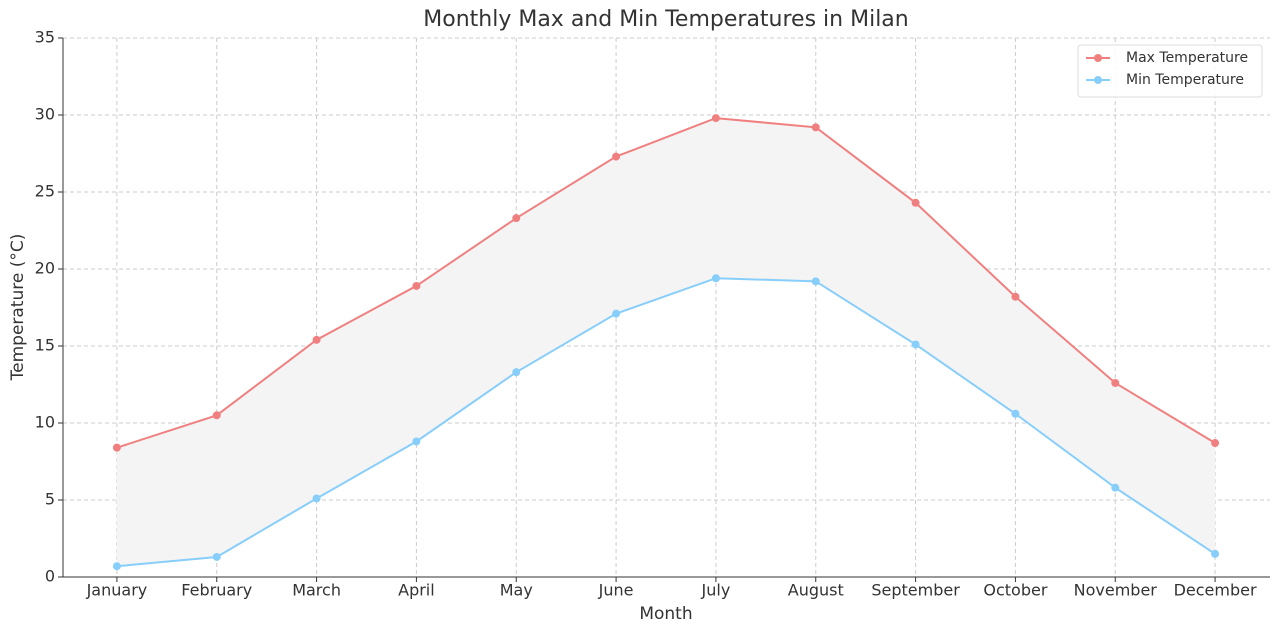 The height and width of the screenshot is (635, 1280). I want to click on x-tick-label: February, so click(216, 590).